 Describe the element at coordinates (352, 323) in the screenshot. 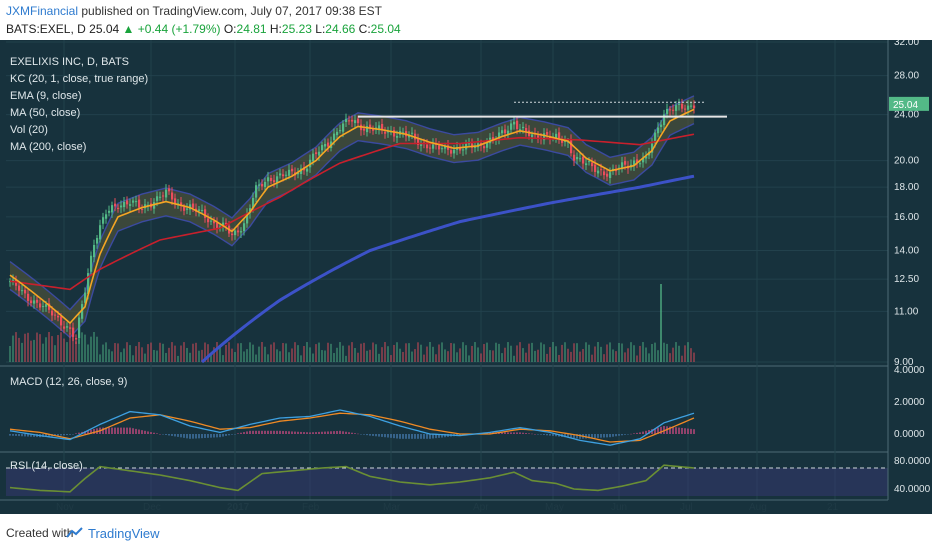

I see `volume-bars` at that location.